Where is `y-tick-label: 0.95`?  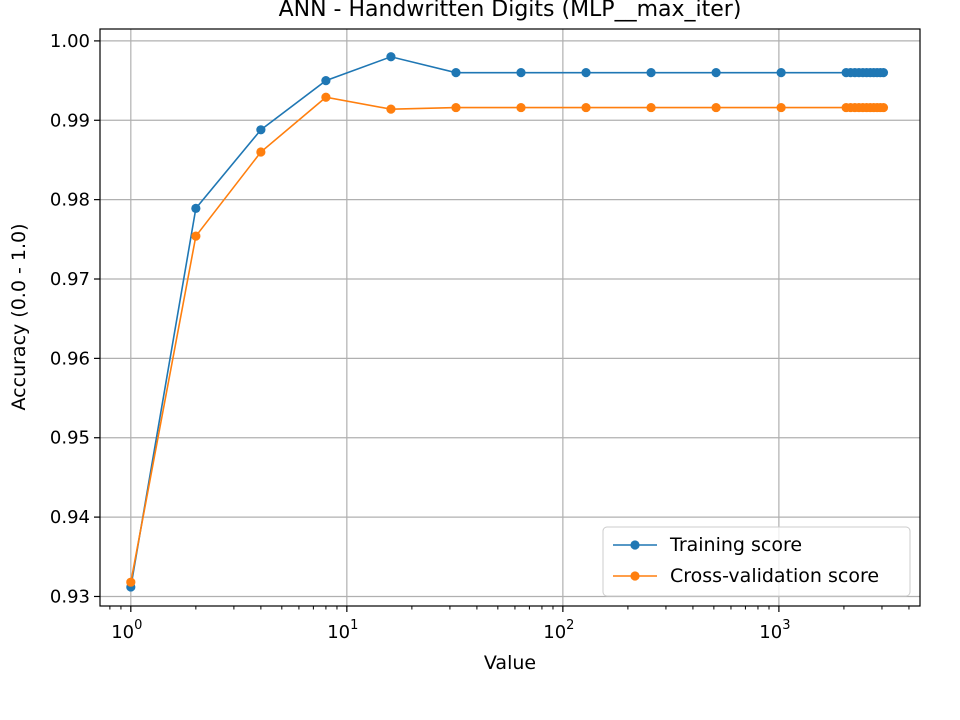
y-tick-label: 0.95 is located at coordinates (70, 438).